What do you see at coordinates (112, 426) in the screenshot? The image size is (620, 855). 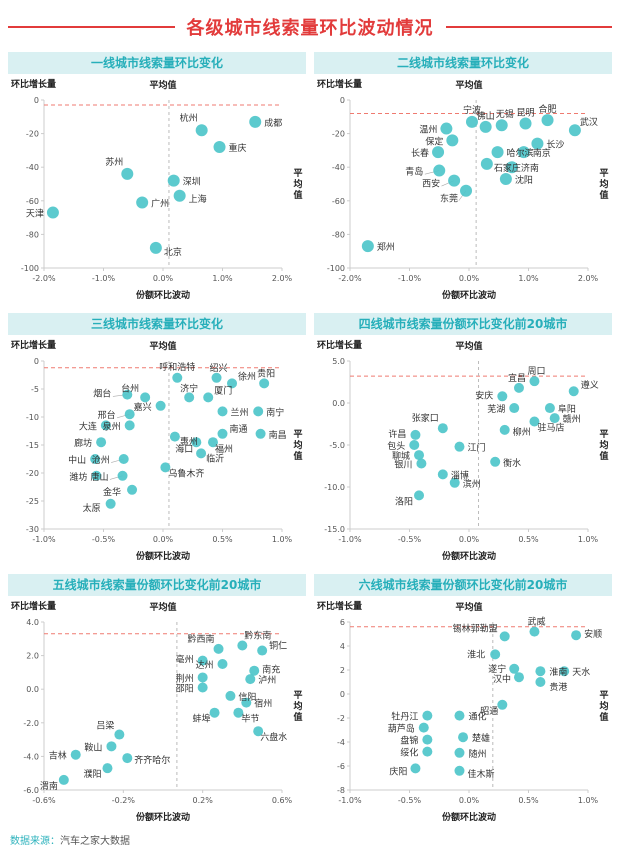 I see `point-label: 泉州` at bounding box center [112, 426].